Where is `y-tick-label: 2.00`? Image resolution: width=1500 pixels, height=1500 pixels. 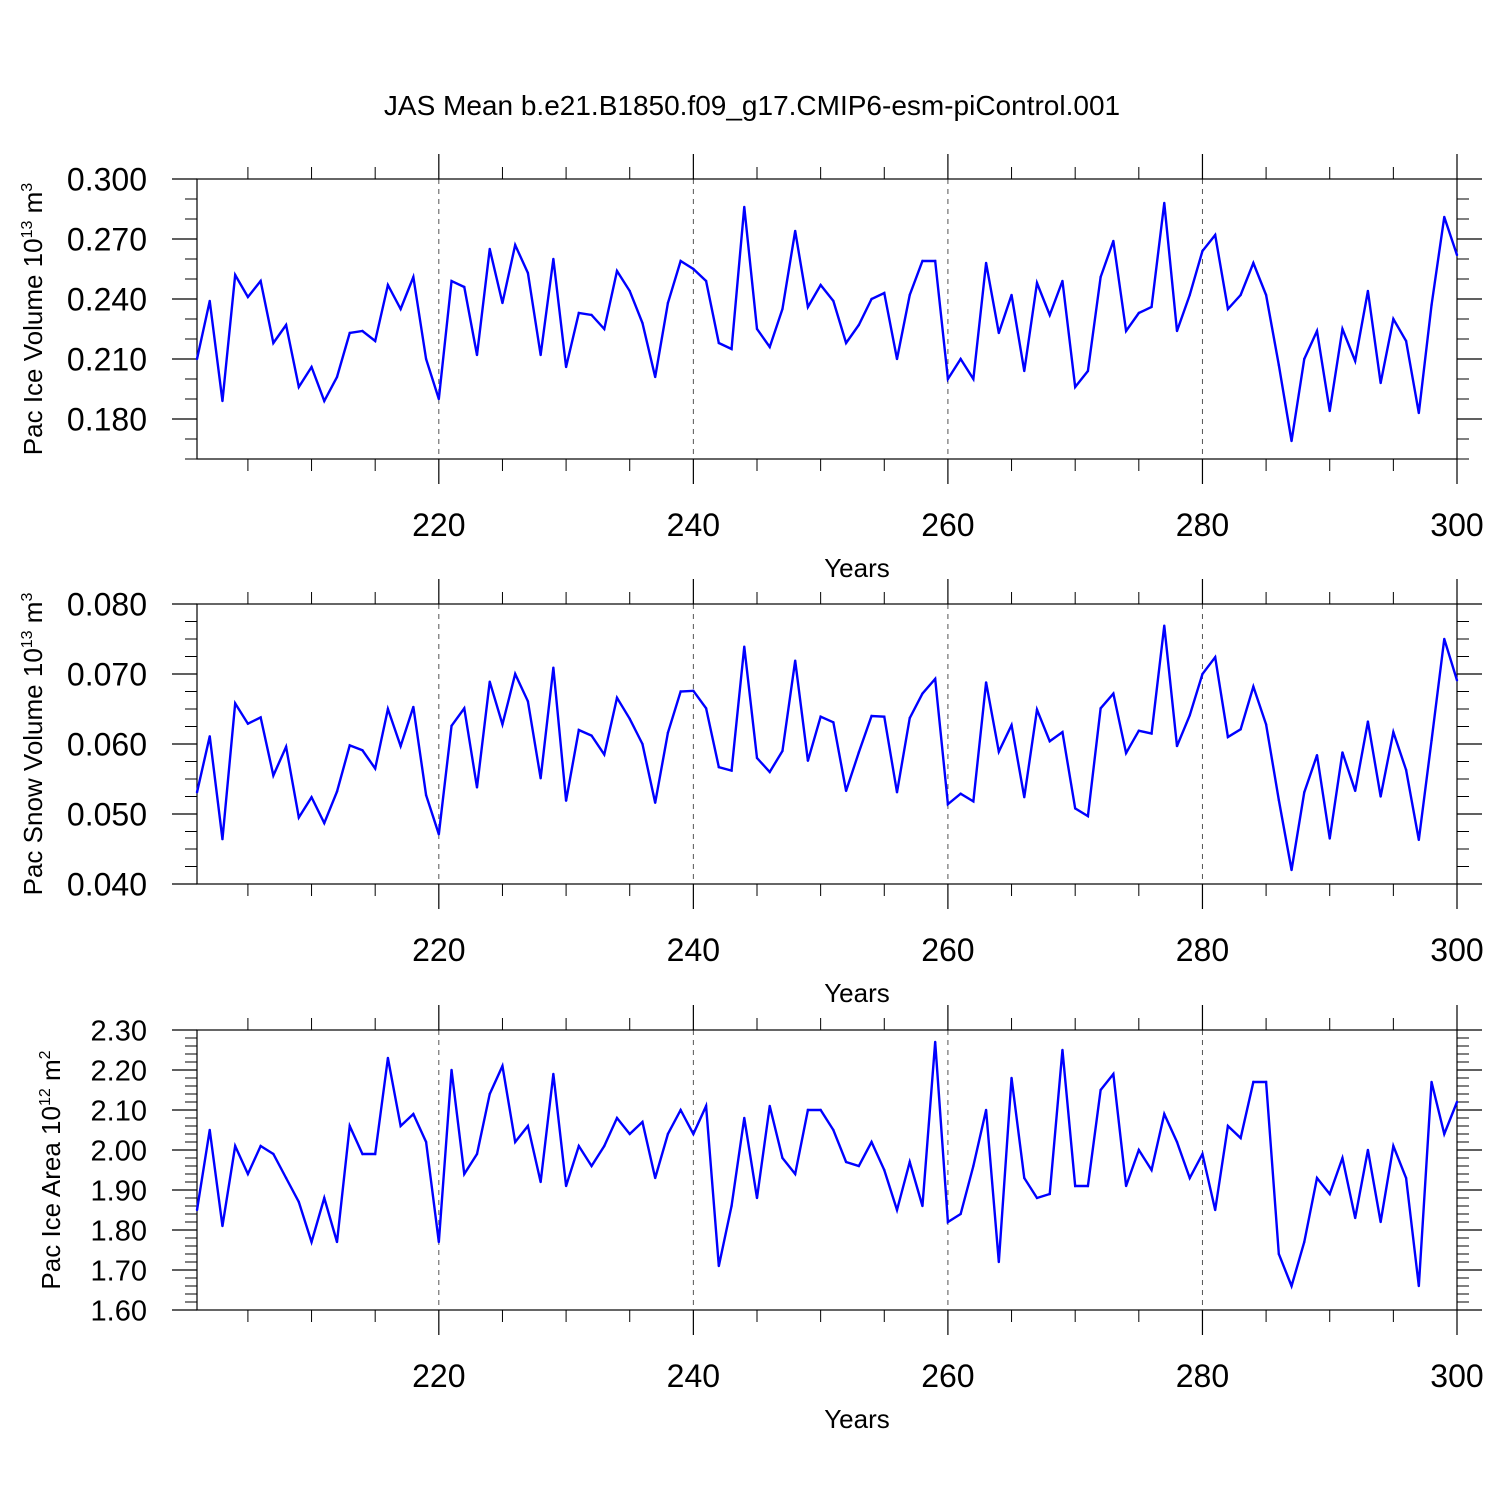 y-tick-label: 2.00 is located at coordinates (119, 1151).